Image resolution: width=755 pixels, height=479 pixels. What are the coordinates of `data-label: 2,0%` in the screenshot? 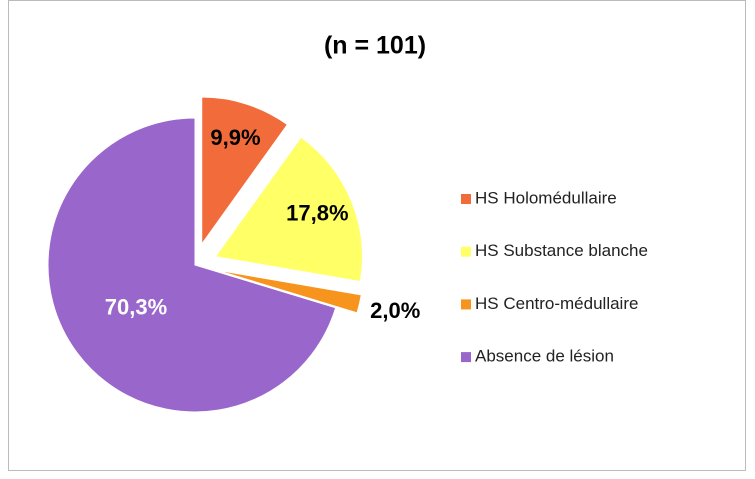 It's located at (395, 310).